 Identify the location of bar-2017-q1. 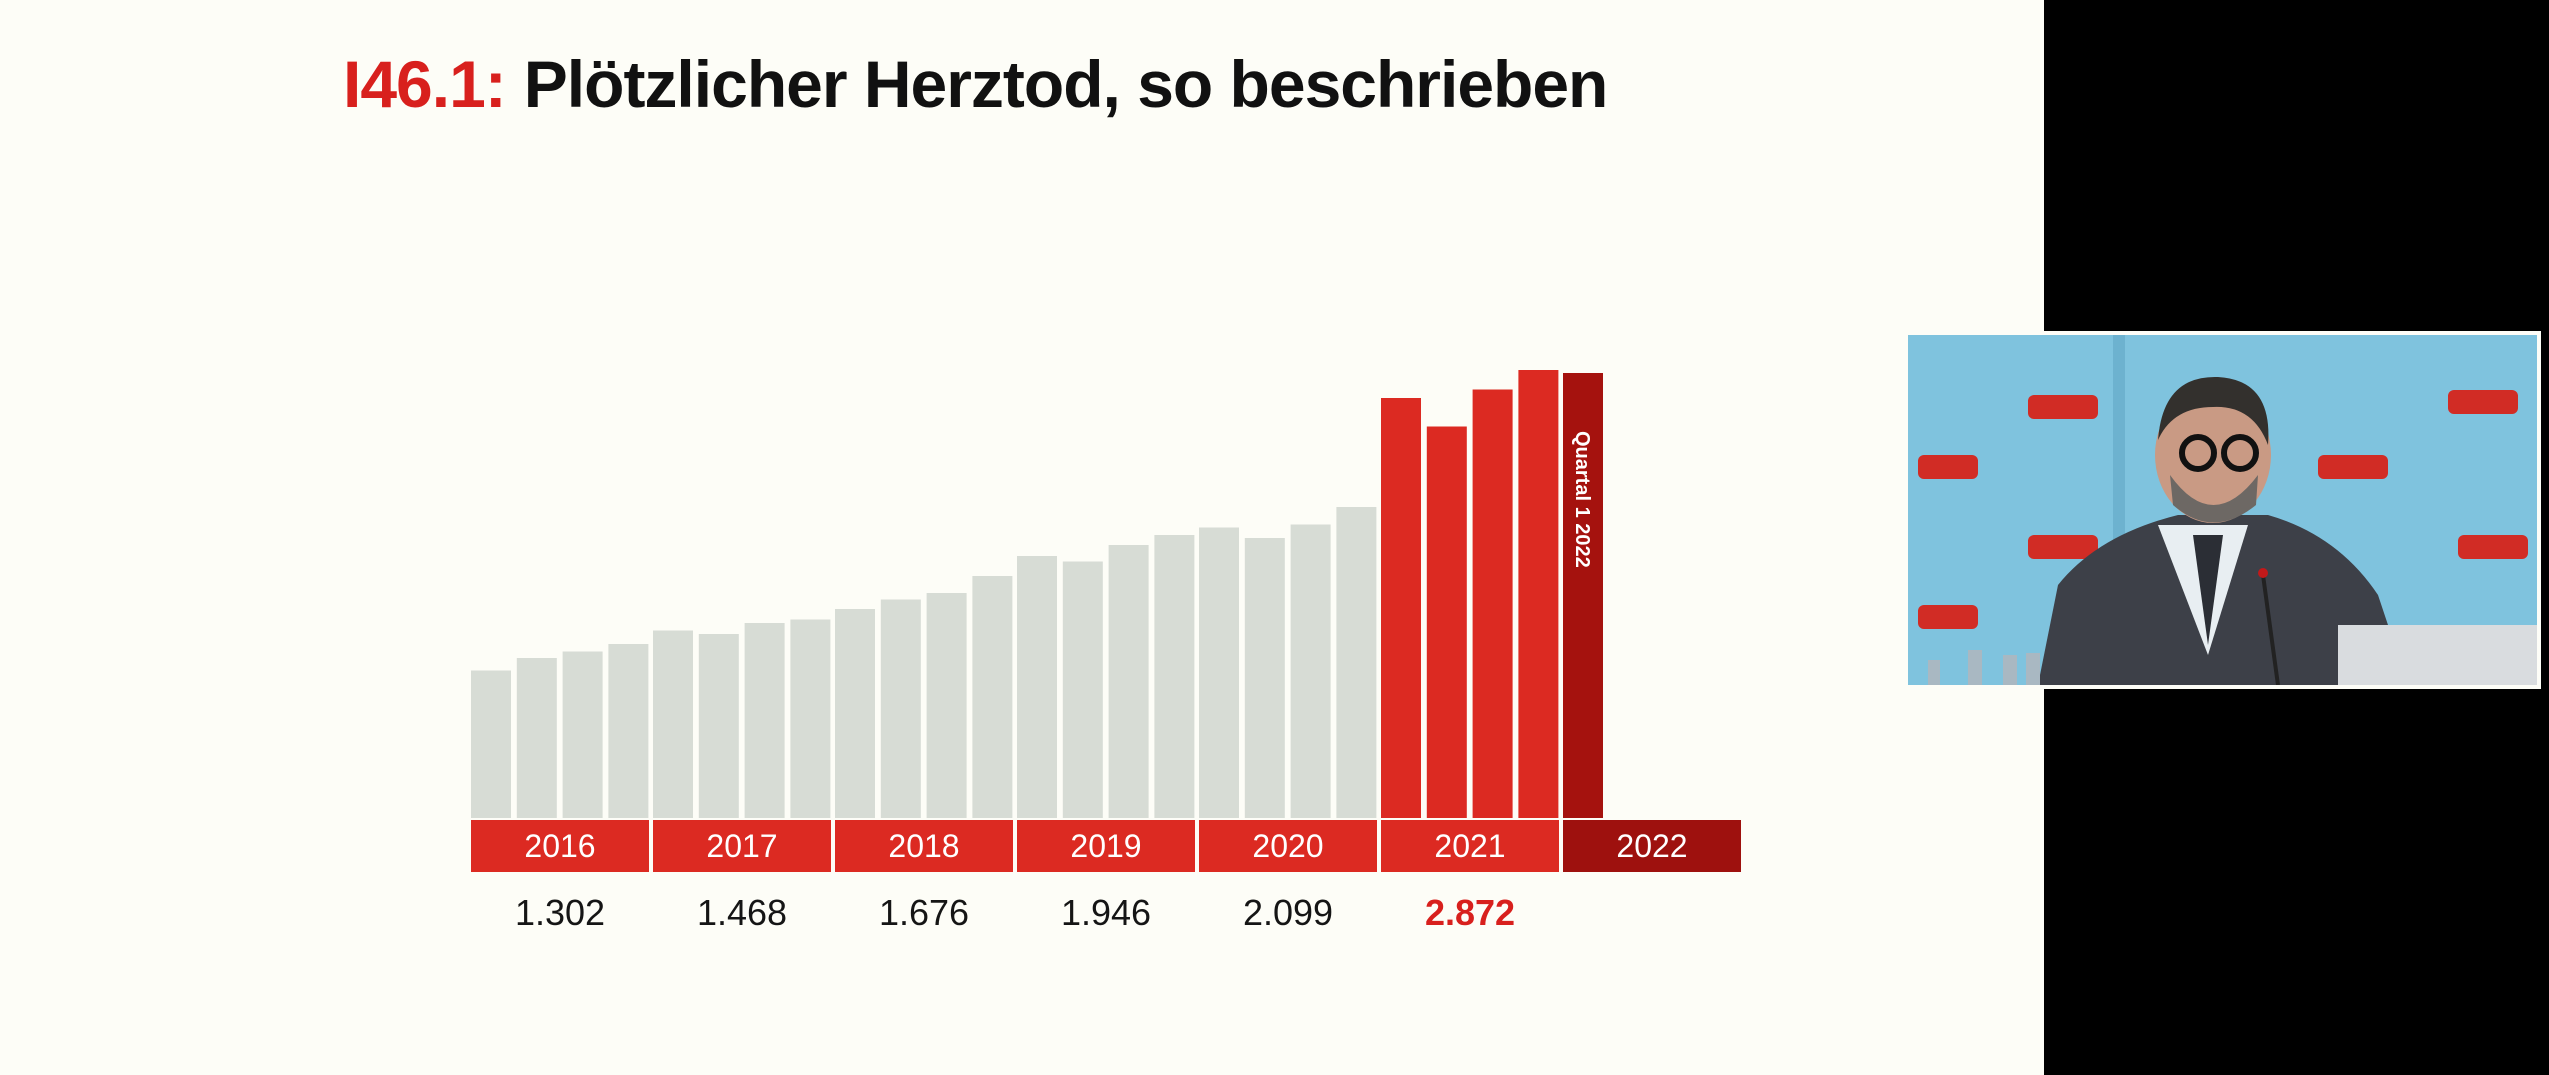
(673, 724).